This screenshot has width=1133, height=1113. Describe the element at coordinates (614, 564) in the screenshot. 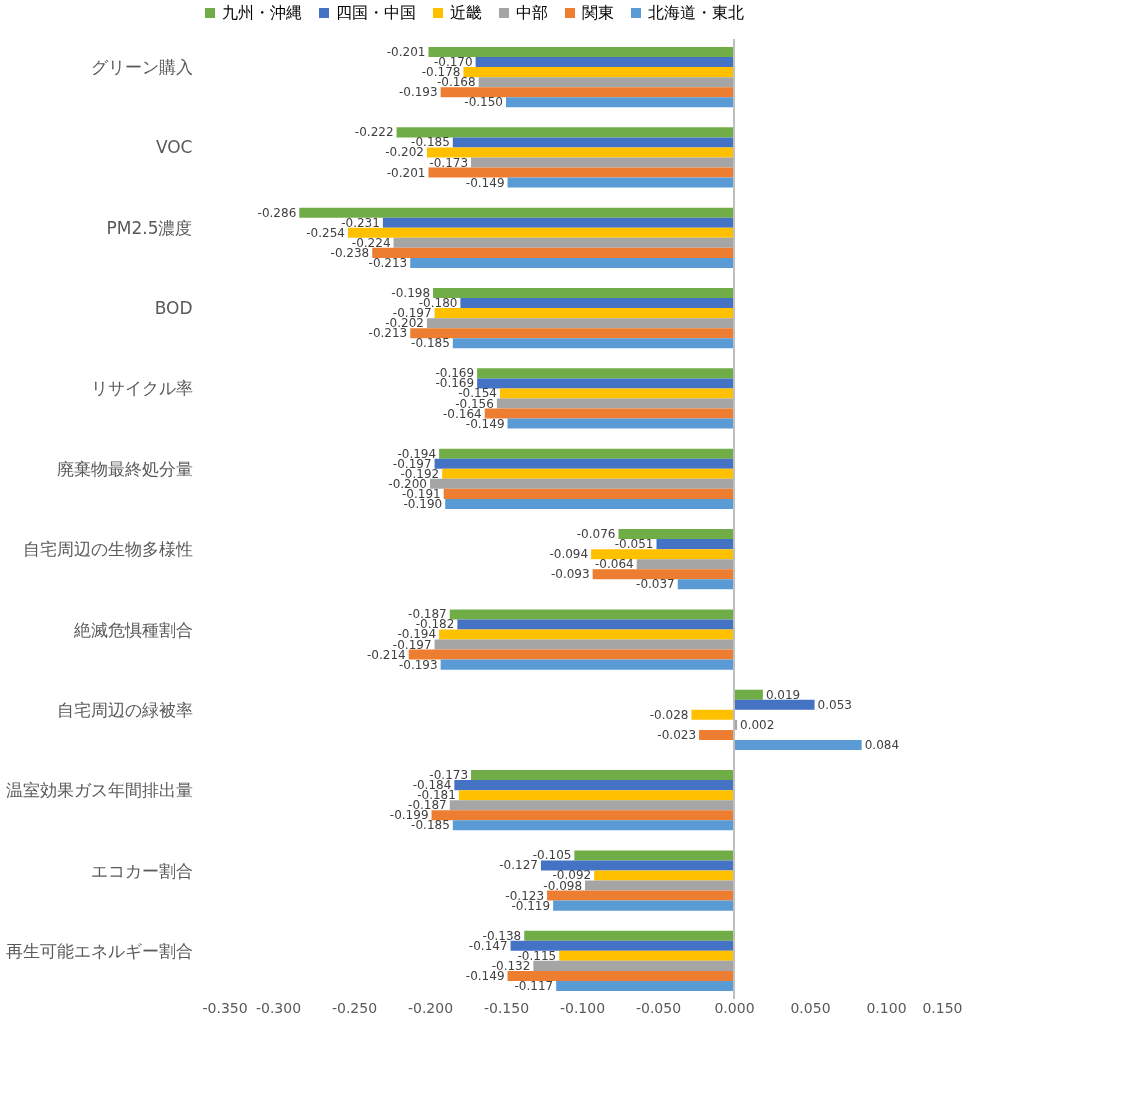

I see `data-label: -0.064` at that location.